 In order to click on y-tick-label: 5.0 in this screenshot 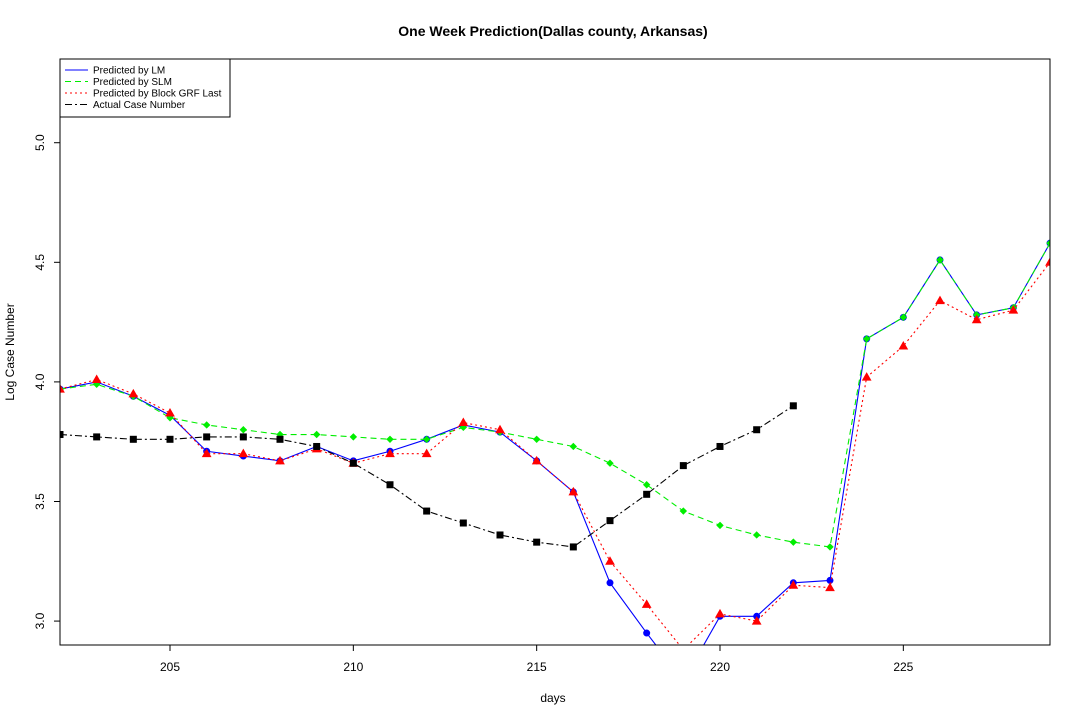, I will do `click(40, 142)`.